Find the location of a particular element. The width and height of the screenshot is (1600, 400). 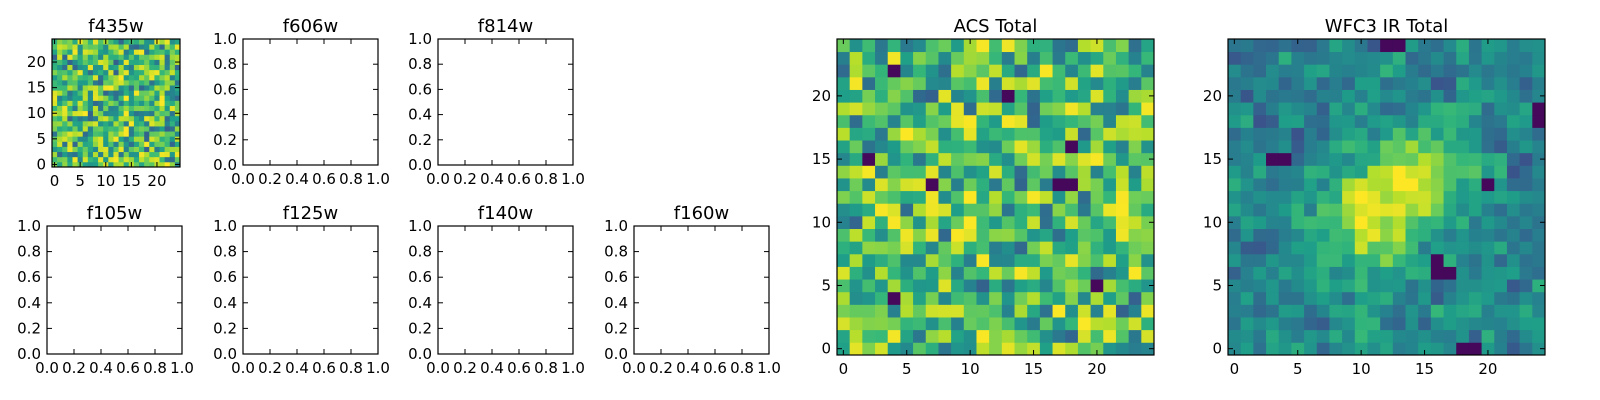

x-tick-label: 0.6 is located at coordinates (519, 368).